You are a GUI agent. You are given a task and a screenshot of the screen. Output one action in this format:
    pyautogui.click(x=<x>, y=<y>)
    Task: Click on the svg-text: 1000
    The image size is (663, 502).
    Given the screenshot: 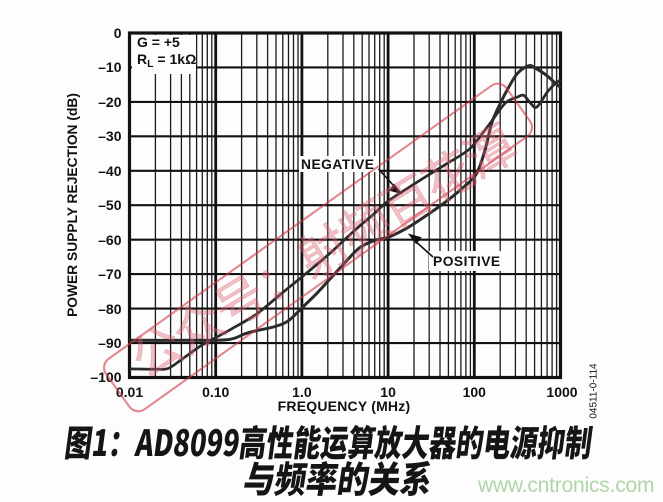 What is the action you would take?
    pyautogui.click(x=561, y=392)
    